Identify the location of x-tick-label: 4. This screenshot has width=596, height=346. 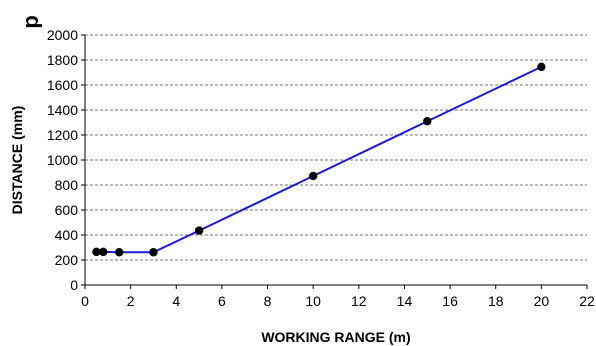
(176, 301).